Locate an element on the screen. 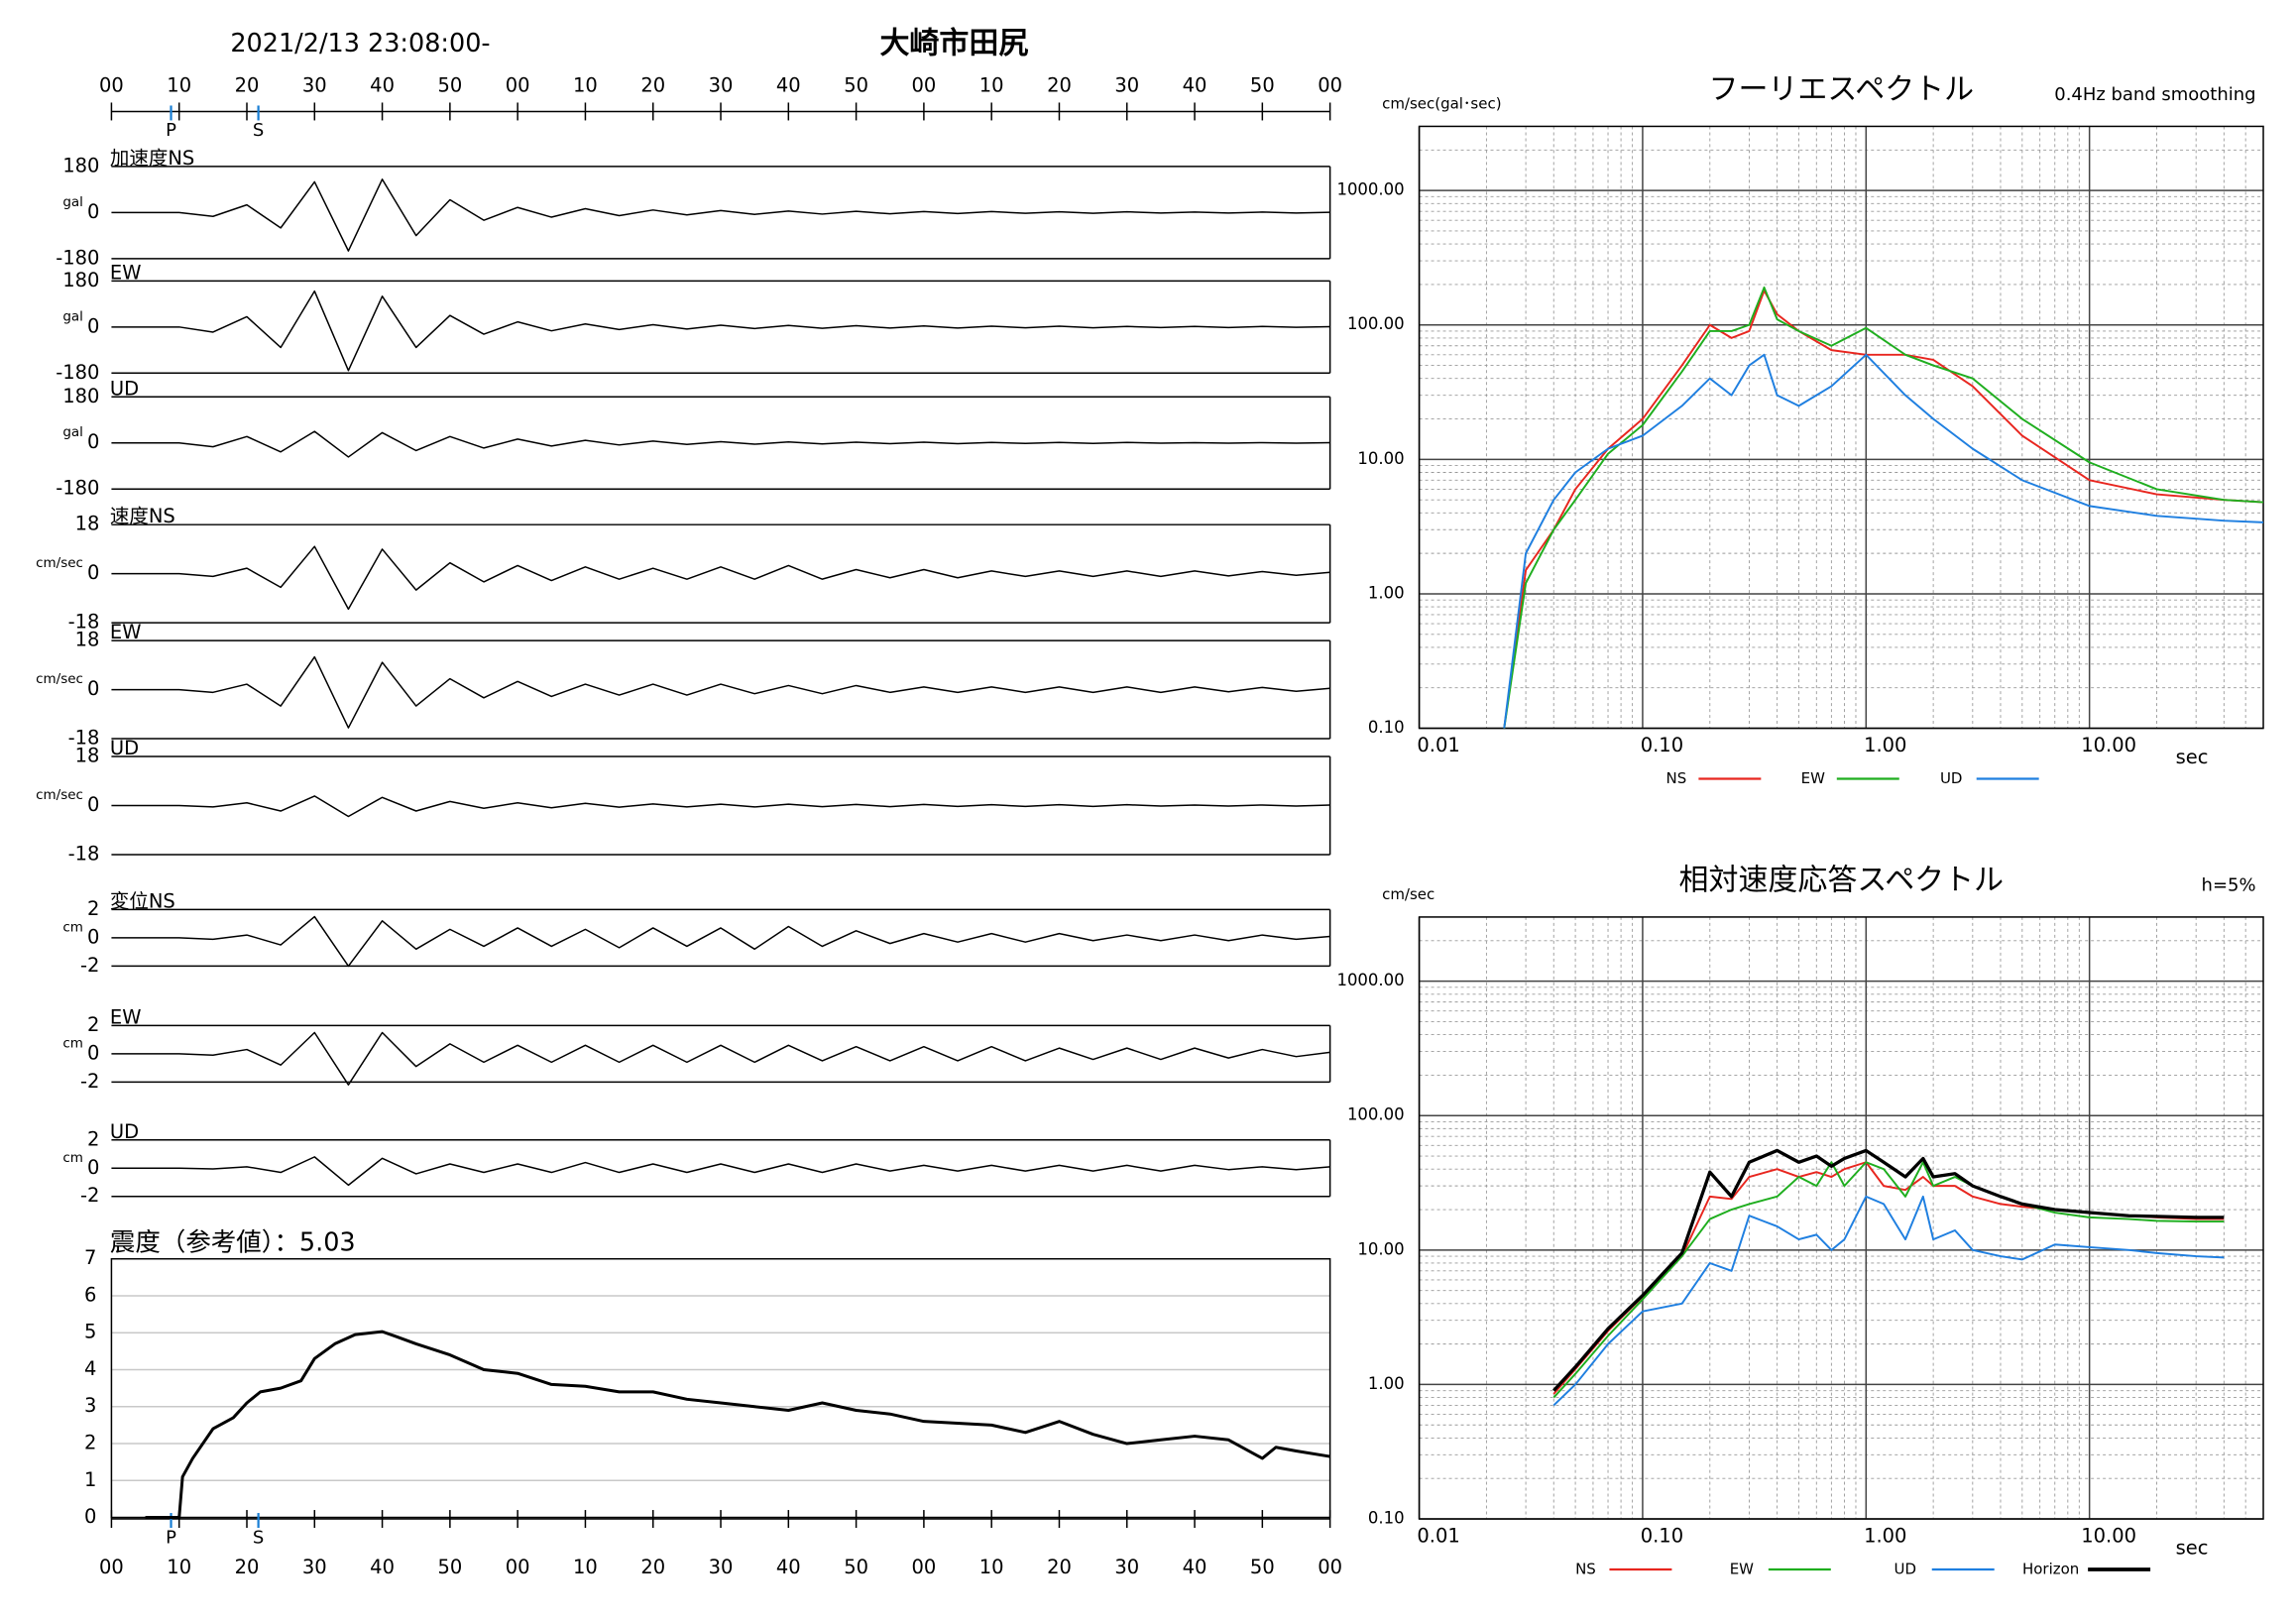 Image resolution: width=2296 pixels, height=1623 pixels. y-tick-label: 3 is located at coordinates (90, 1405).